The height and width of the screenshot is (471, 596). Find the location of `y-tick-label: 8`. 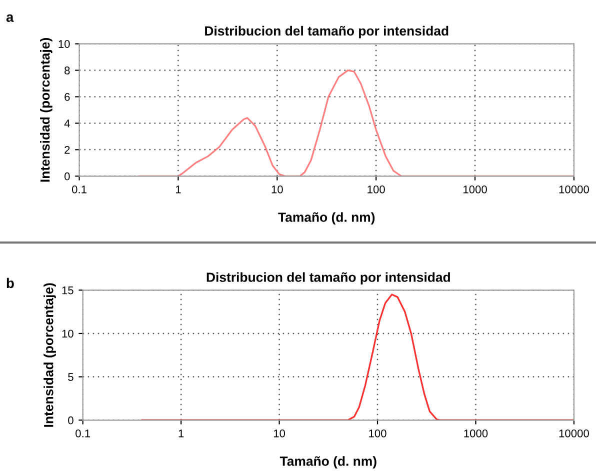

y-tick-label: 8 is located at coordinates (67, 70).